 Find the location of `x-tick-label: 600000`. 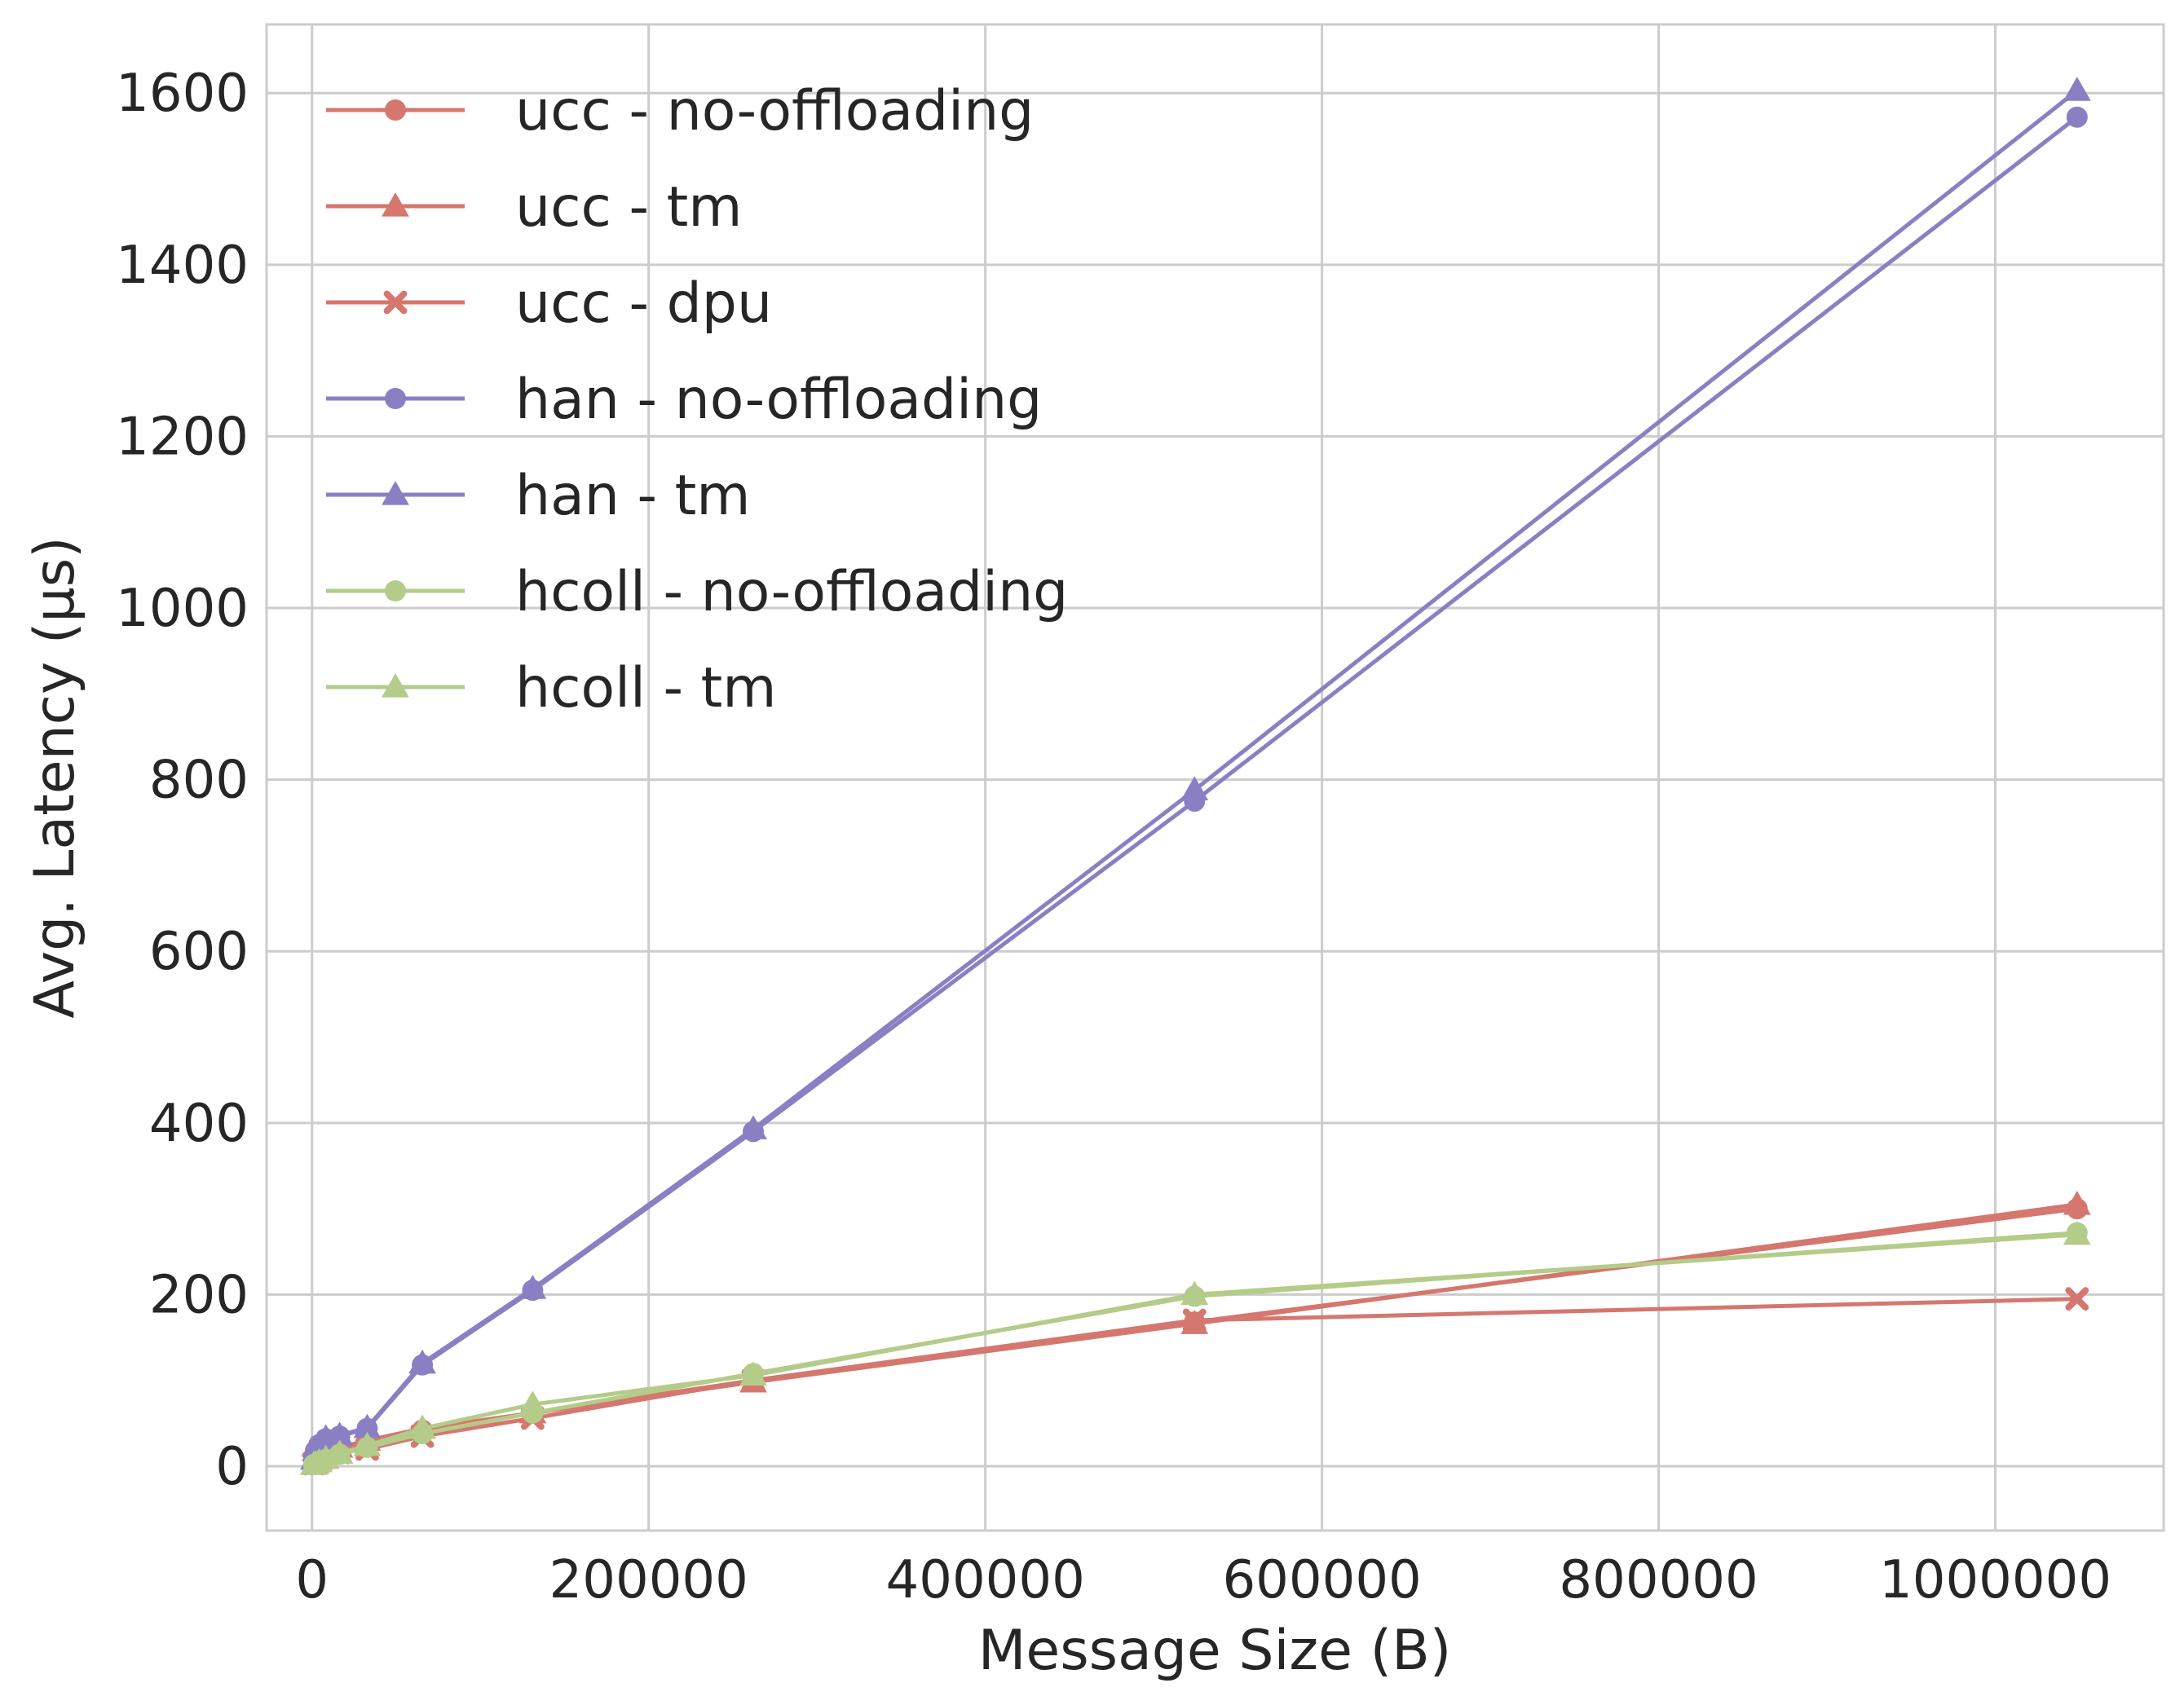

x-tick-label: 600000 is located at coordinates (1321, 1580).